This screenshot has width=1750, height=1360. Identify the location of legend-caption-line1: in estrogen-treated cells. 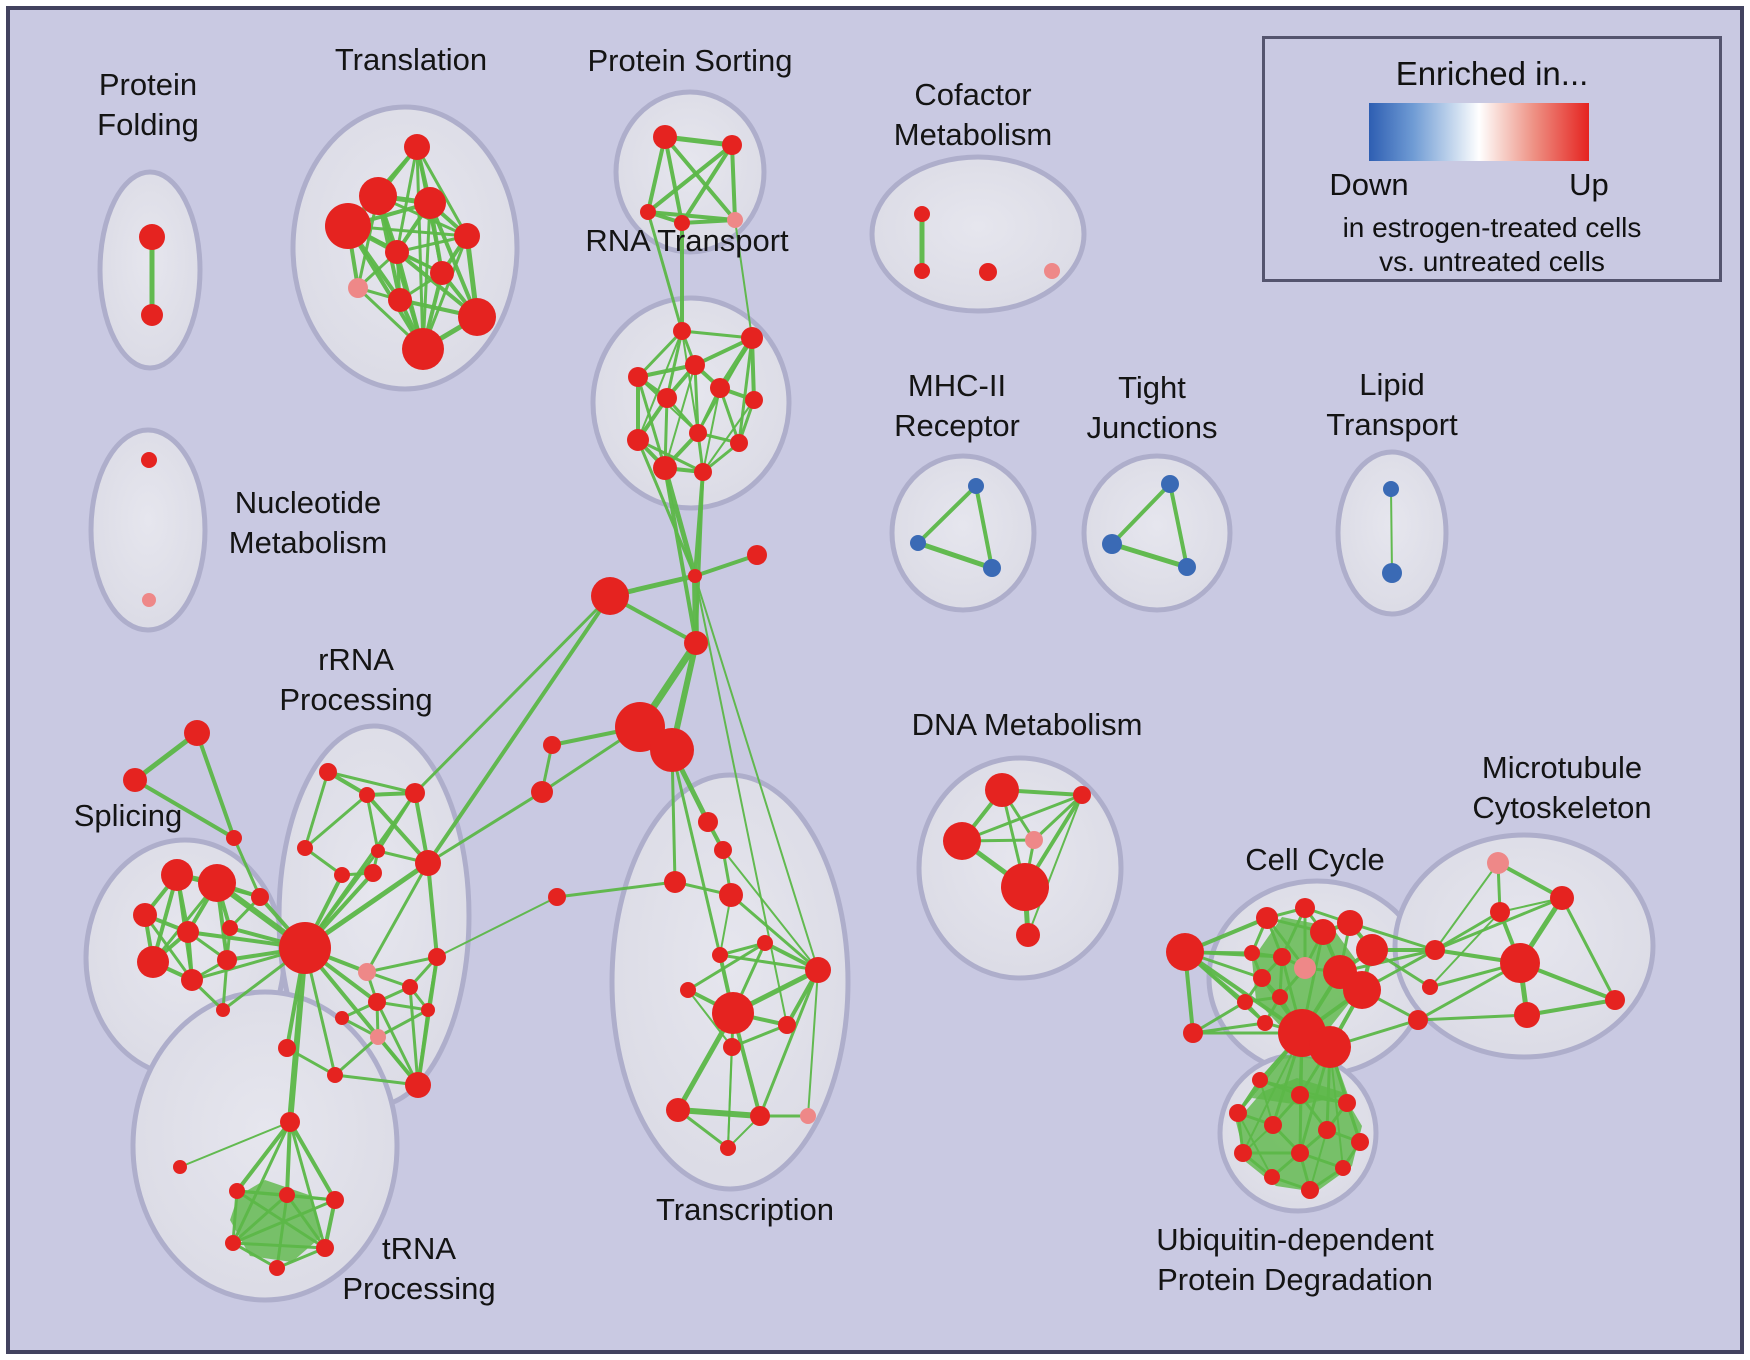
(1492, 227).